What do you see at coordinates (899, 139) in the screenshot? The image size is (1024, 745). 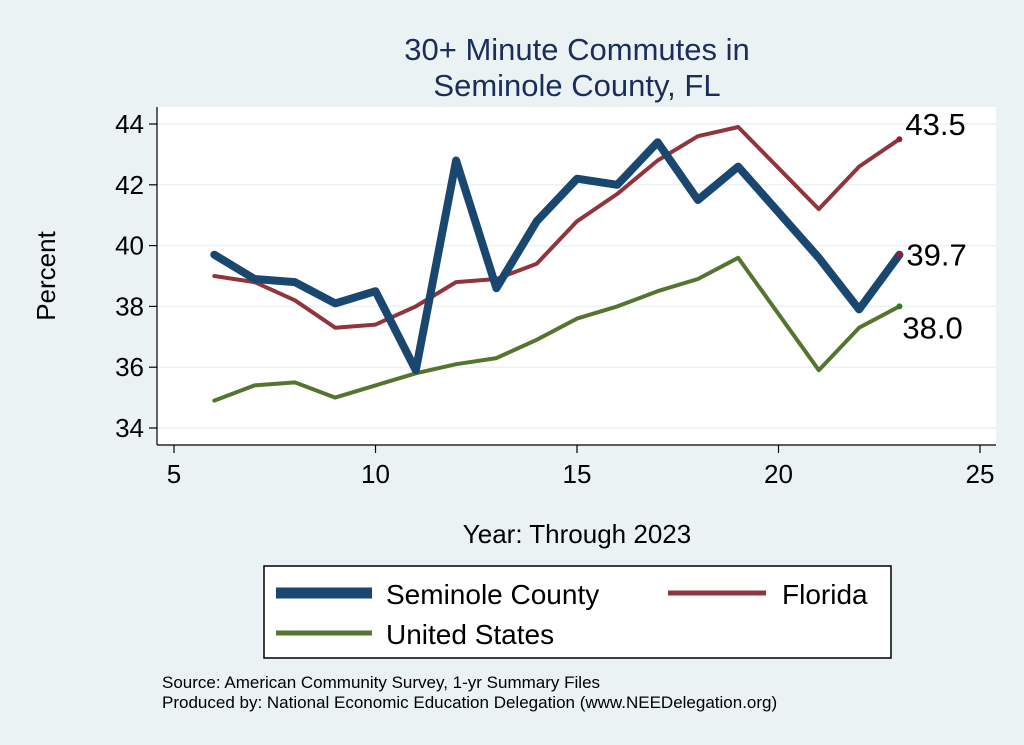 I see `end-point-florida` at bounding box center [899, 139].